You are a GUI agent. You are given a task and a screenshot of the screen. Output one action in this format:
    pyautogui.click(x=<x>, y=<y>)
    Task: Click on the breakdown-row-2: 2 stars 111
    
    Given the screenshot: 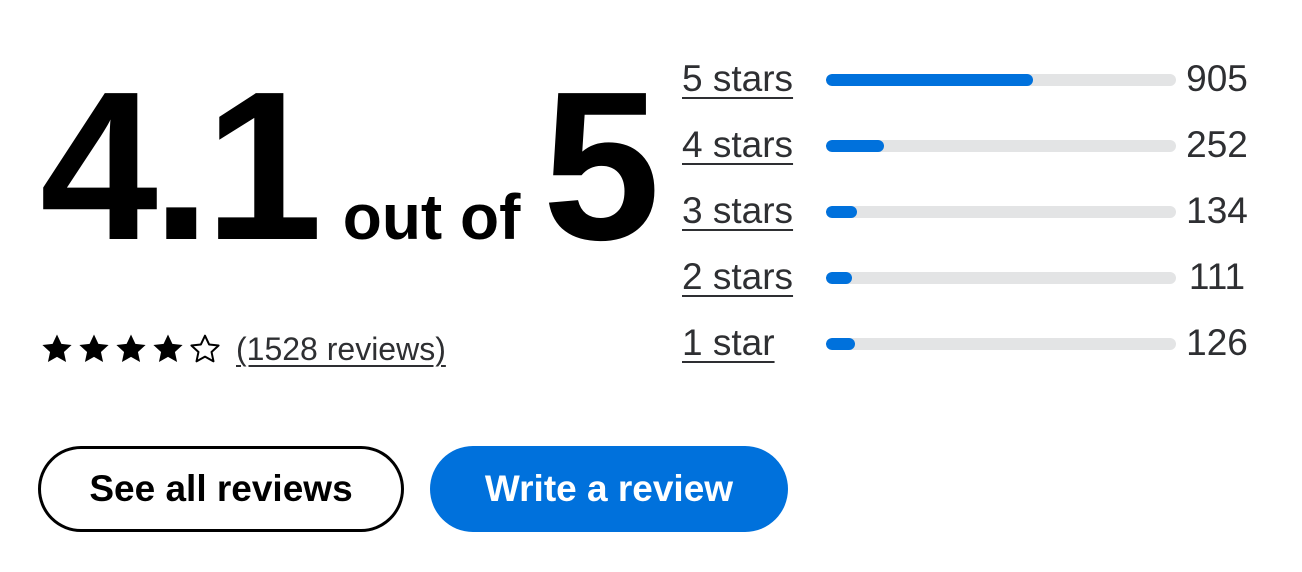 What is the action you would take?
    pyautogui.click(x=972, y=281)
    